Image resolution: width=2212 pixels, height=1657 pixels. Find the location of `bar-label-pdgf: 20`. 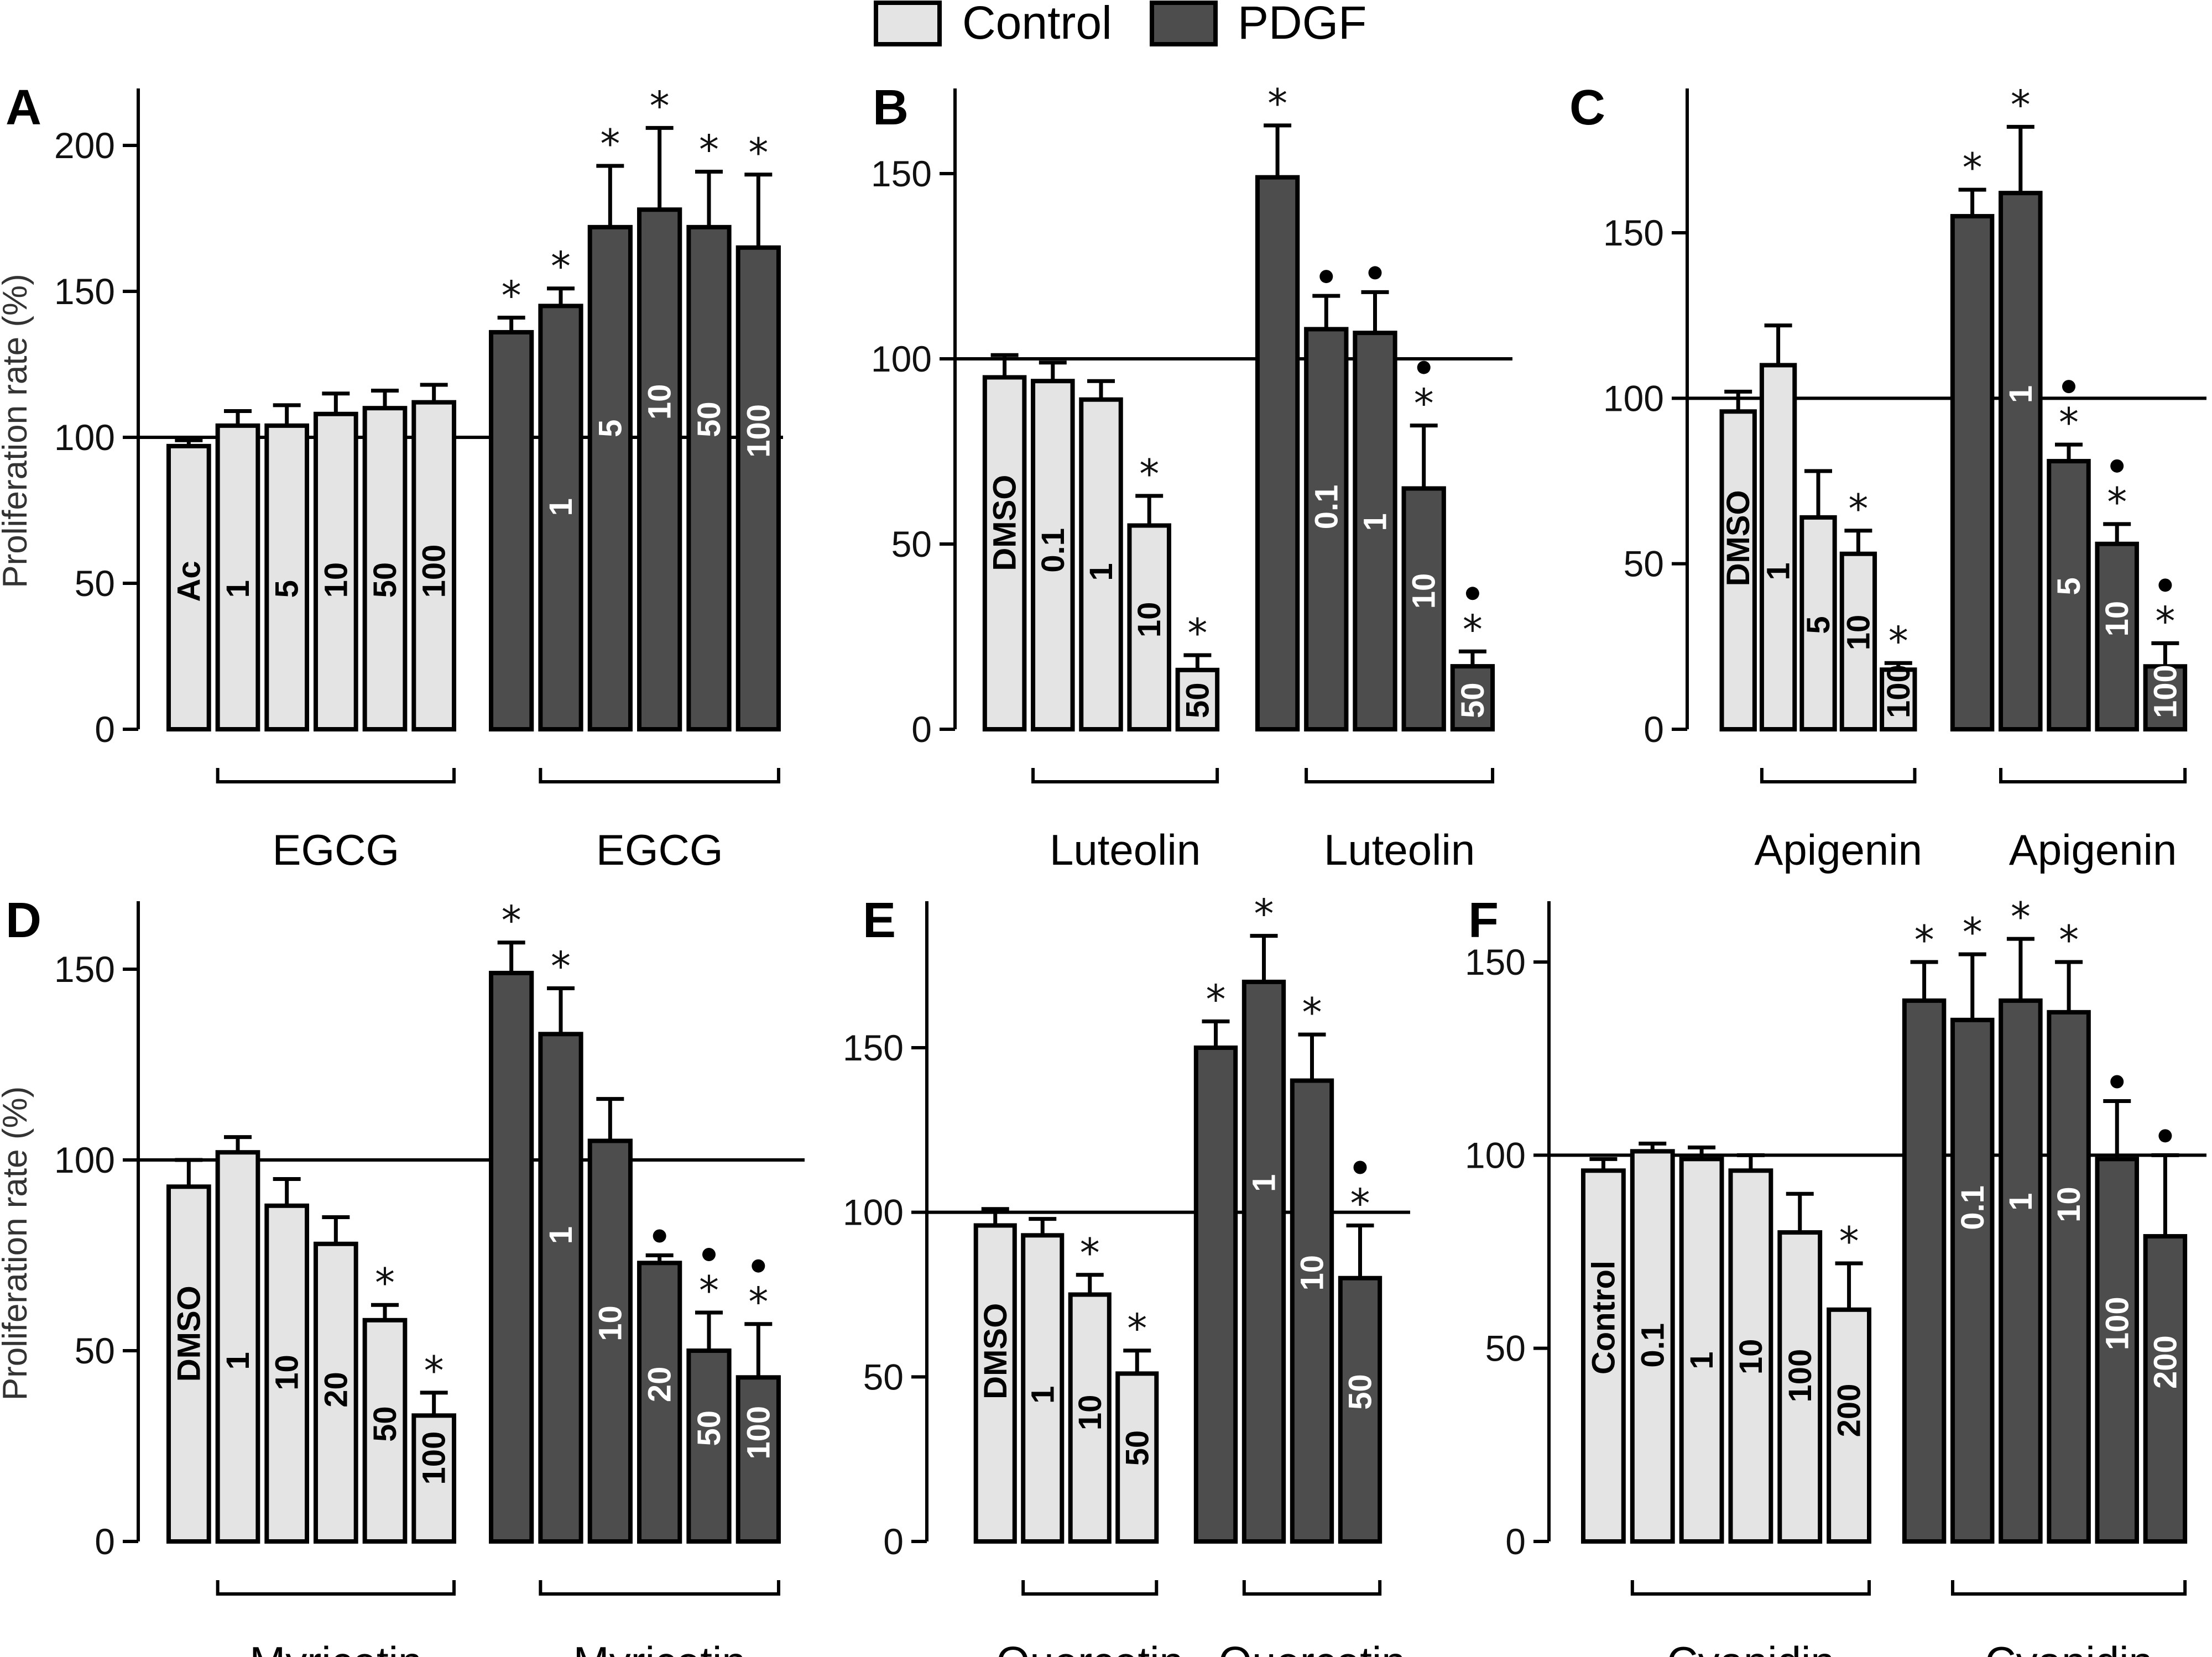

bar-label-pdgf: 20 is located at coordinates (660, 1385).